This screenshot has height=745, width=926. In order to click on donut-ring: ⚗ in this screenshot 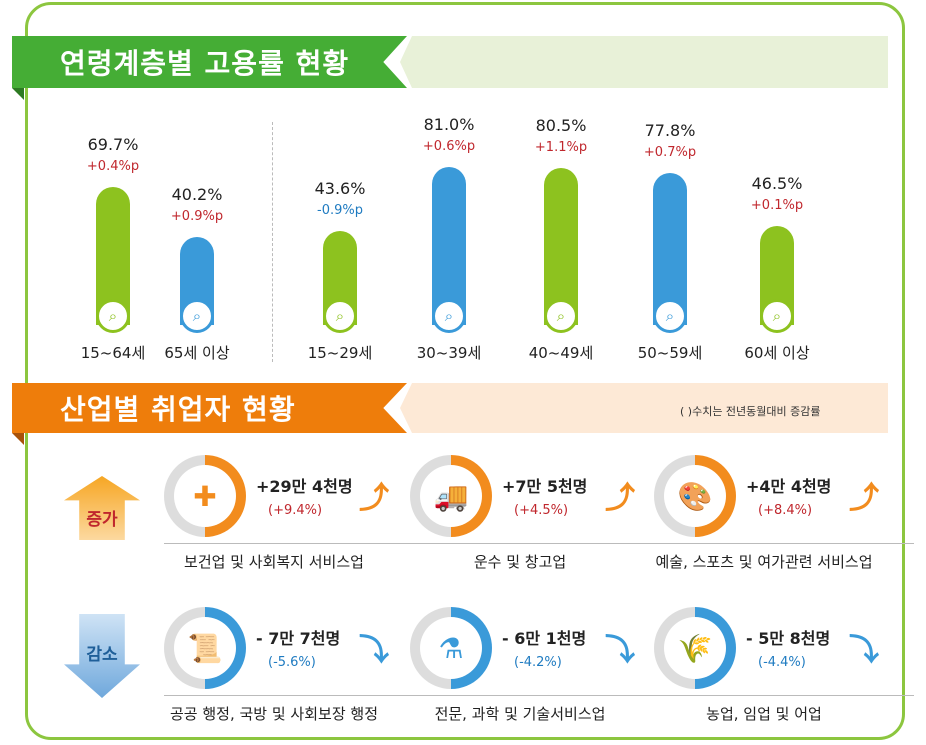, I will do `click(451, 648)`.